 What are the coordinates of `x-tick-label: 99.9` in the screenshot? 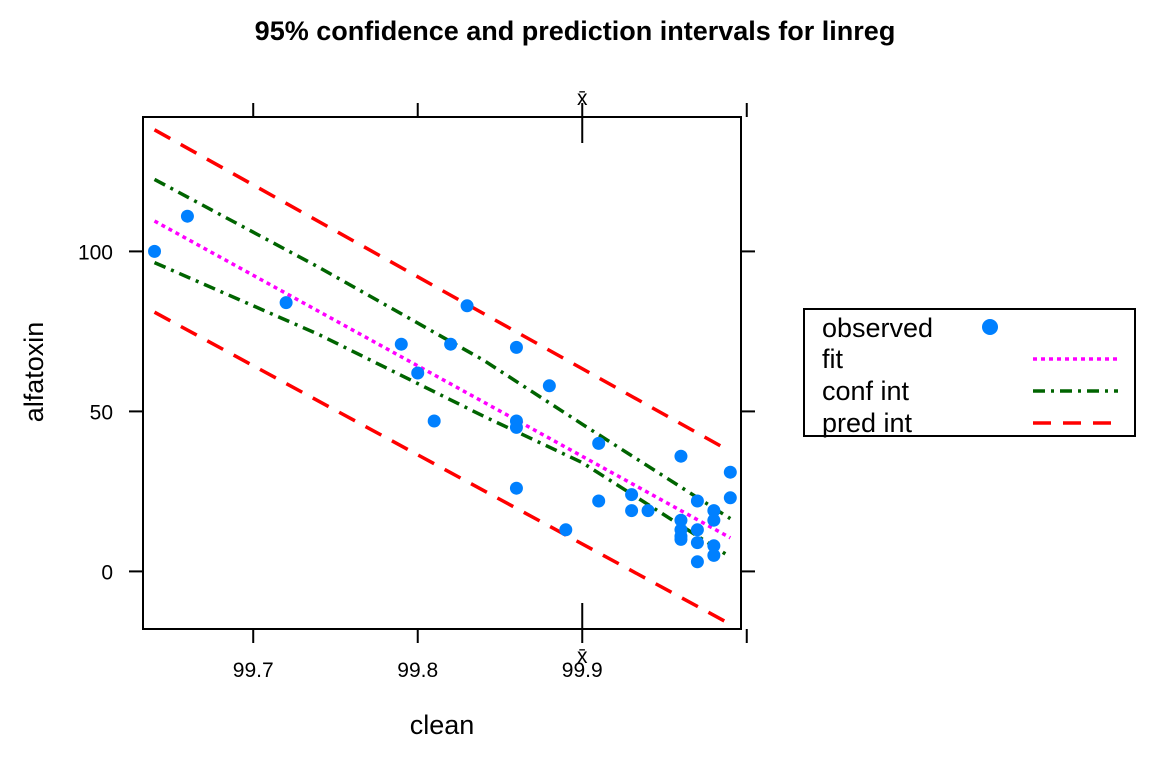 It's located at (582, 670).